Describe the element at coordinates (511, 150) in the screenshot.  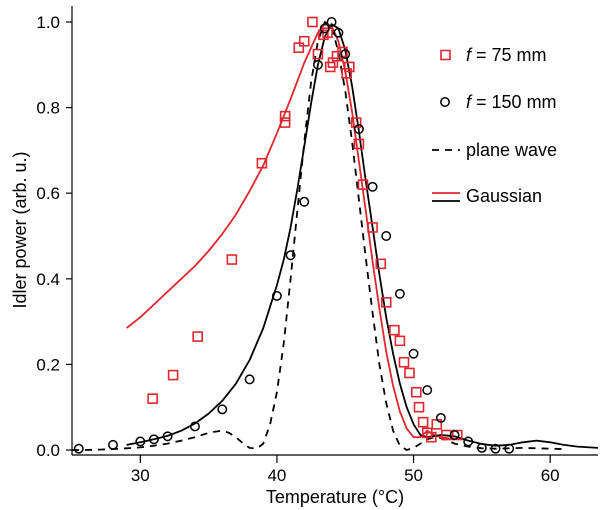
I see `legend-label: plane wave` at that location.